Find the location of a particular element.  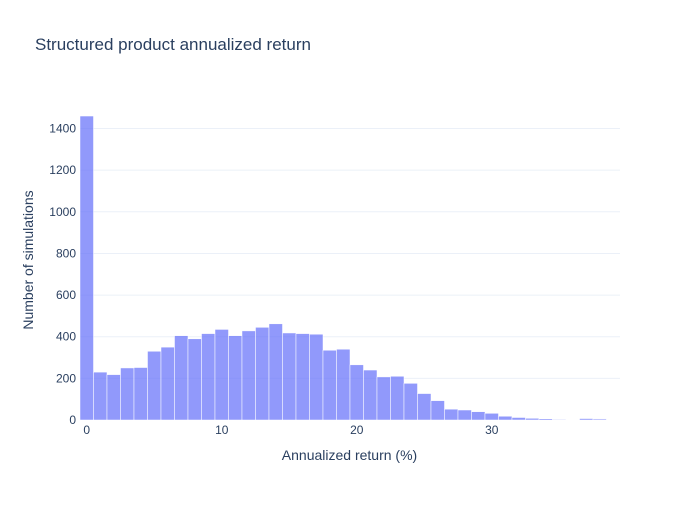

x-axis-ticks: 0 10 20 30 is located at coordinates (290, 430).